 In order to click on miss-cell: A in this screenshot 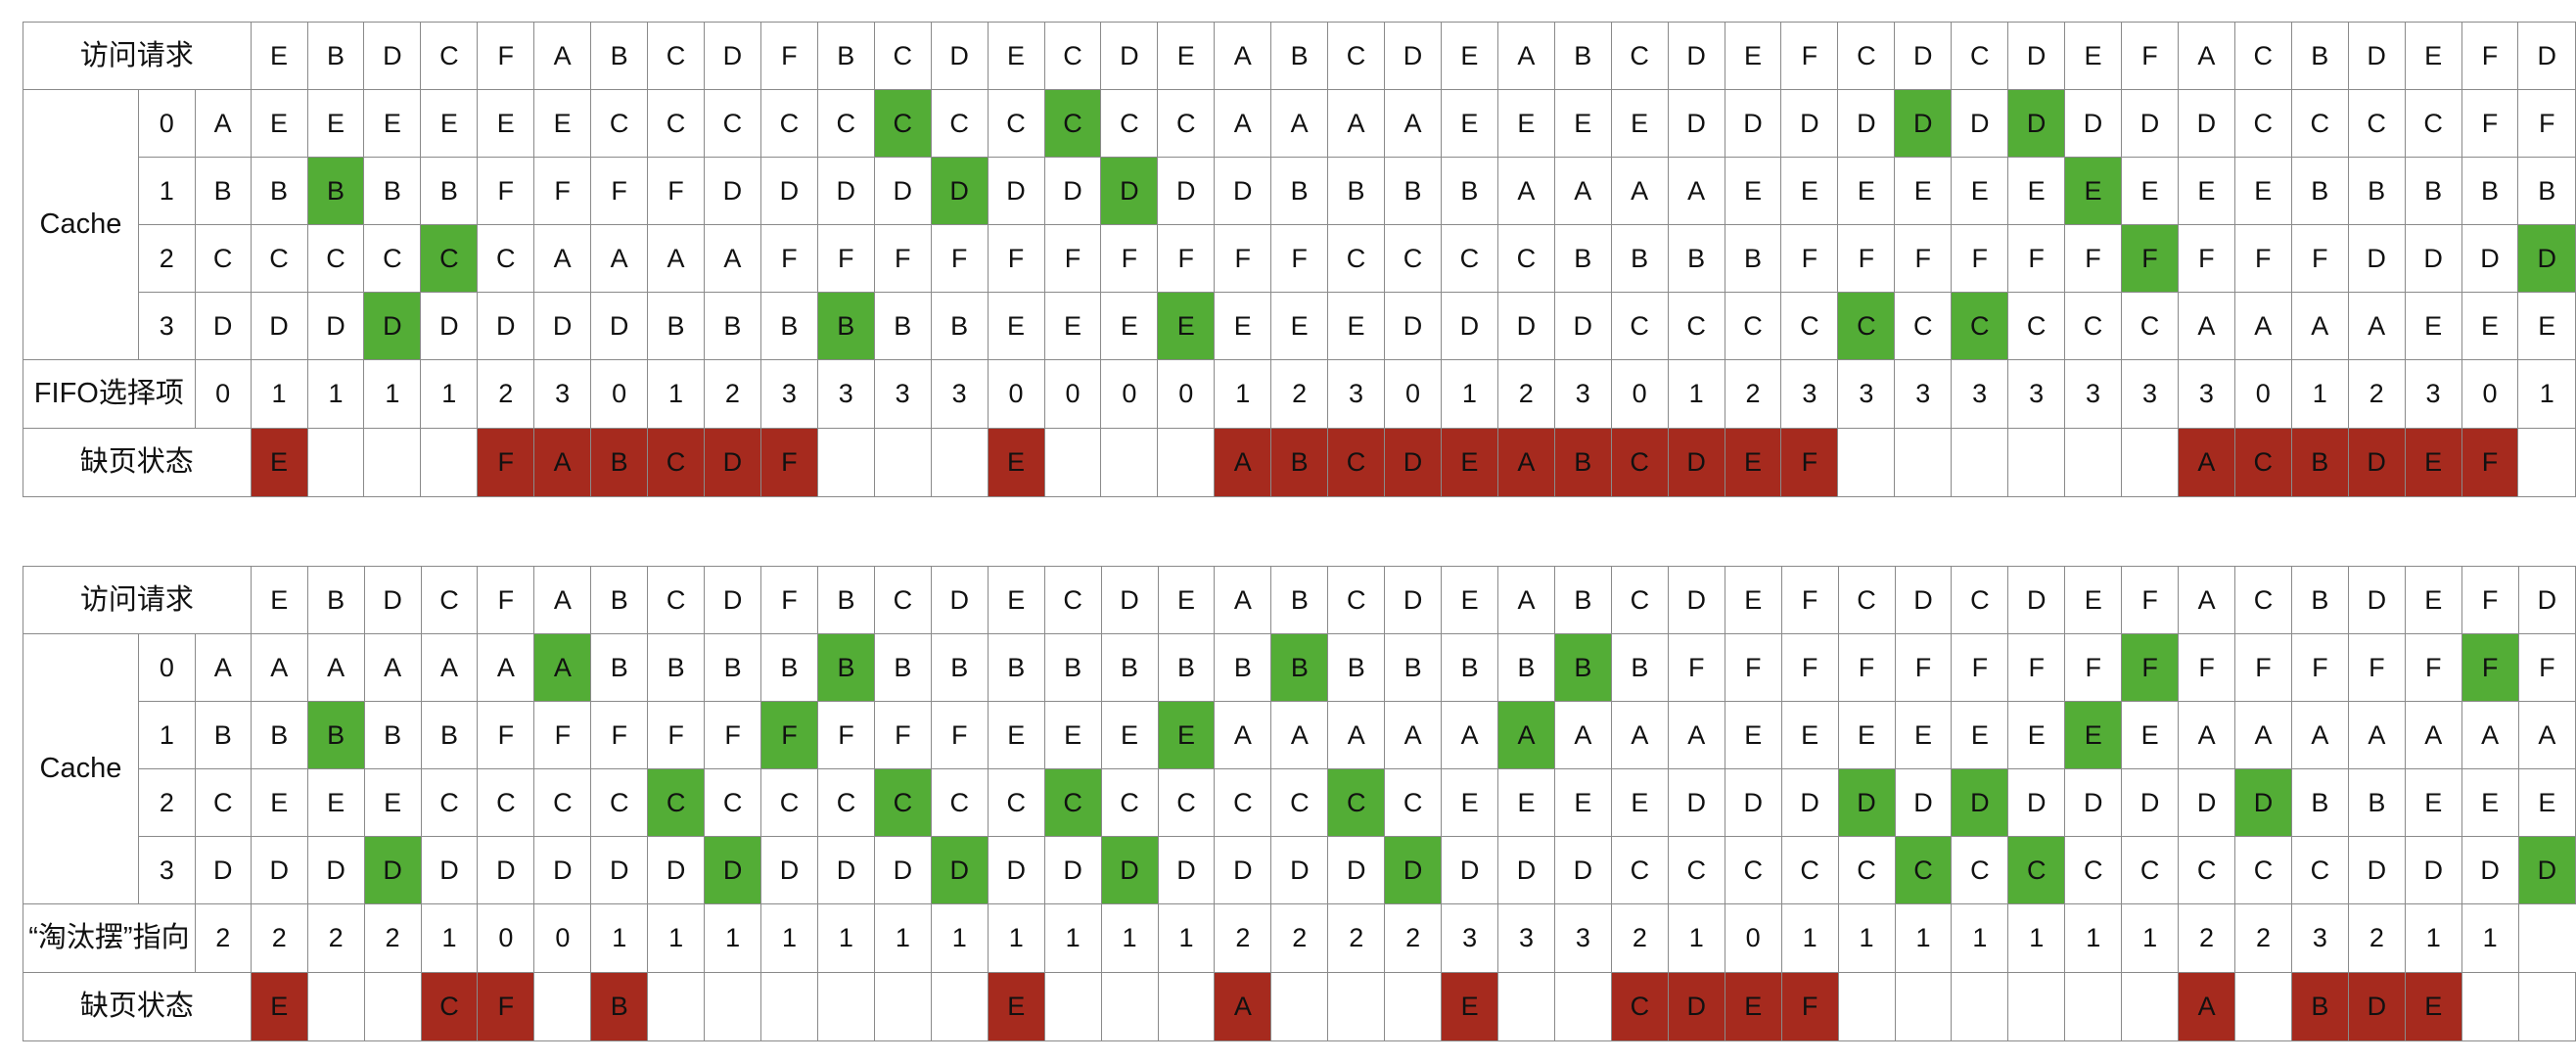, I will do `click(562, 463)`.